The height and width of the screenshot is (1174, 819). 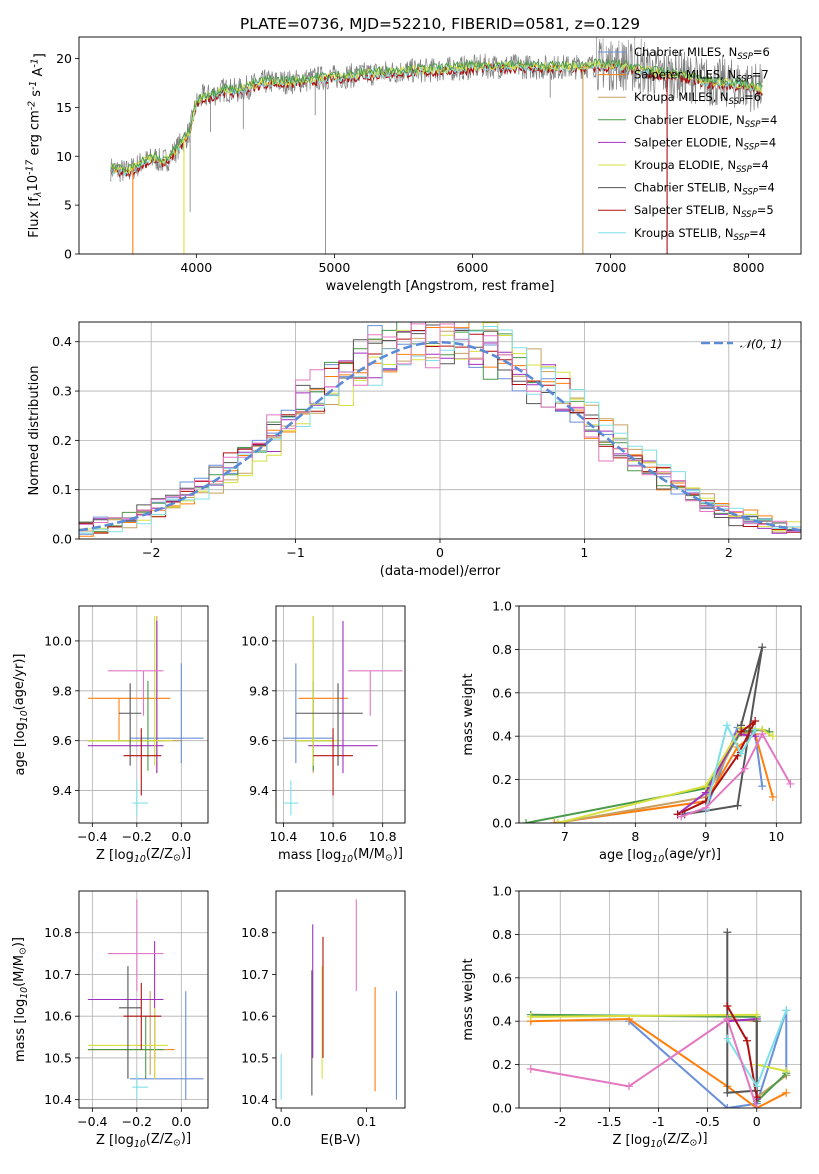 What do you see at coordinates (62, 391) in the screenshot?
I see `y-tick-label: 0.3` at bounding box center [62, 391].